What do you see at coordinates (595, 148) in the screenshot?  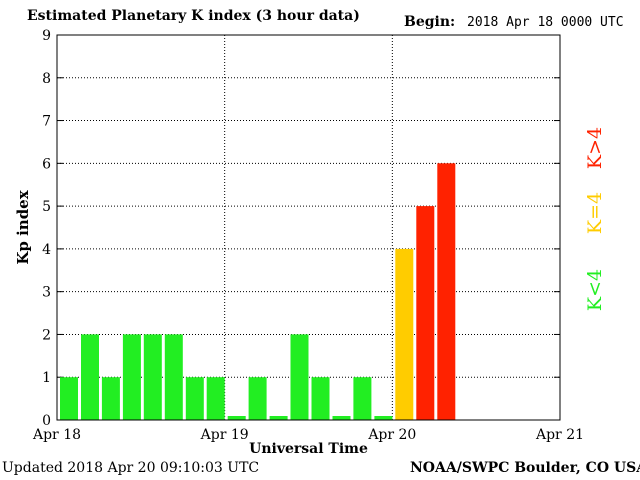 I see `legend-entry: K>4` at bounding box center [595, 148].